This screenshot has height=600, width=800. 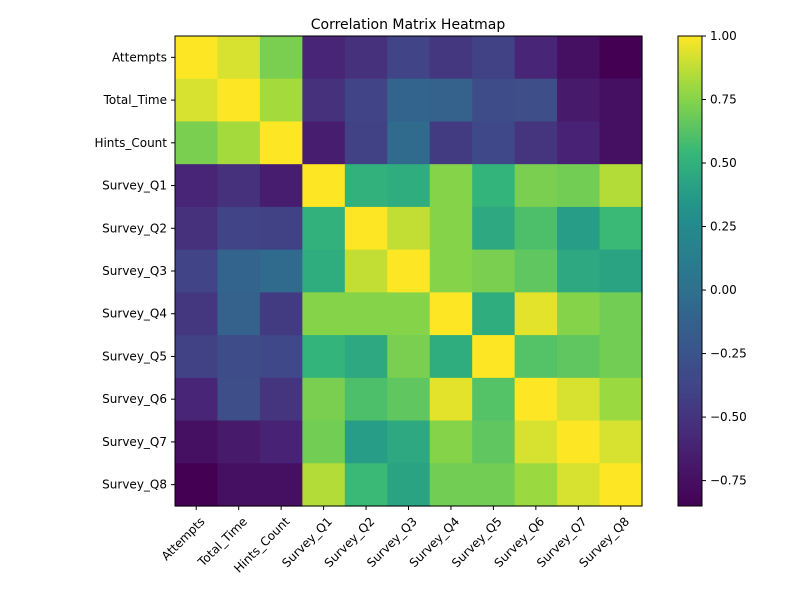 I want to click on y-tick-label: Total_Time, so click(x=135, y=100).